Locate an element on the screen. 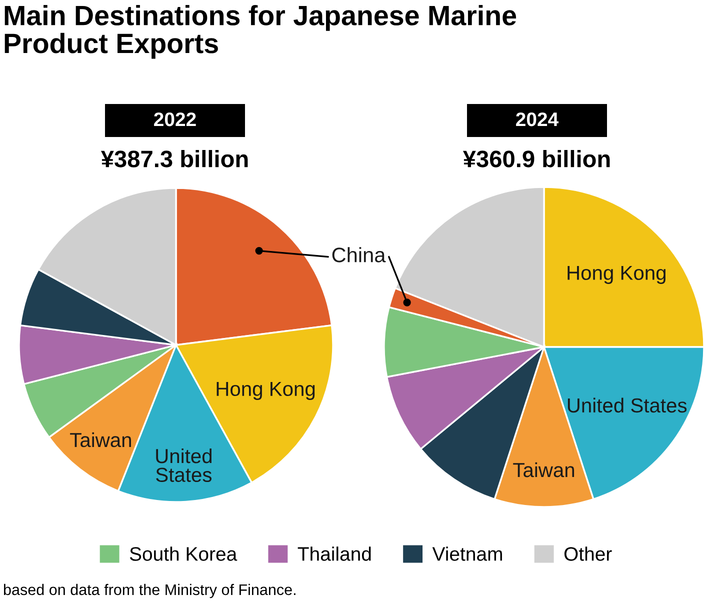  legend-label: South Korea is located at coordinates (184, 553).